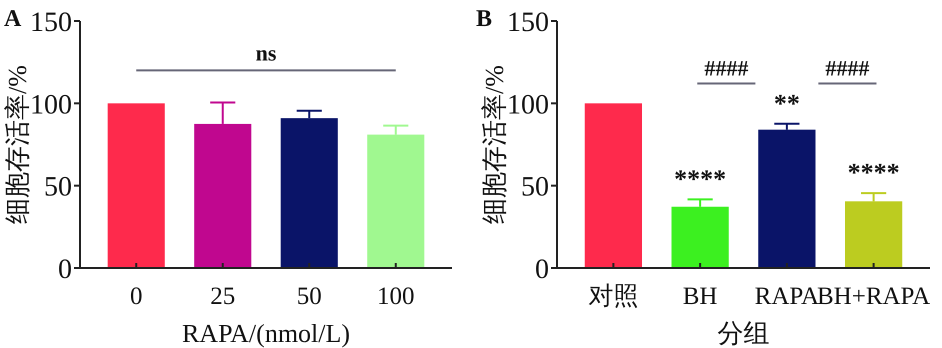 The image size is (942, 348). Describe the element at coordinates (266, 333) in the screenshot. I see `x-axis-title: RAPA/(nmol/L)` at that location.